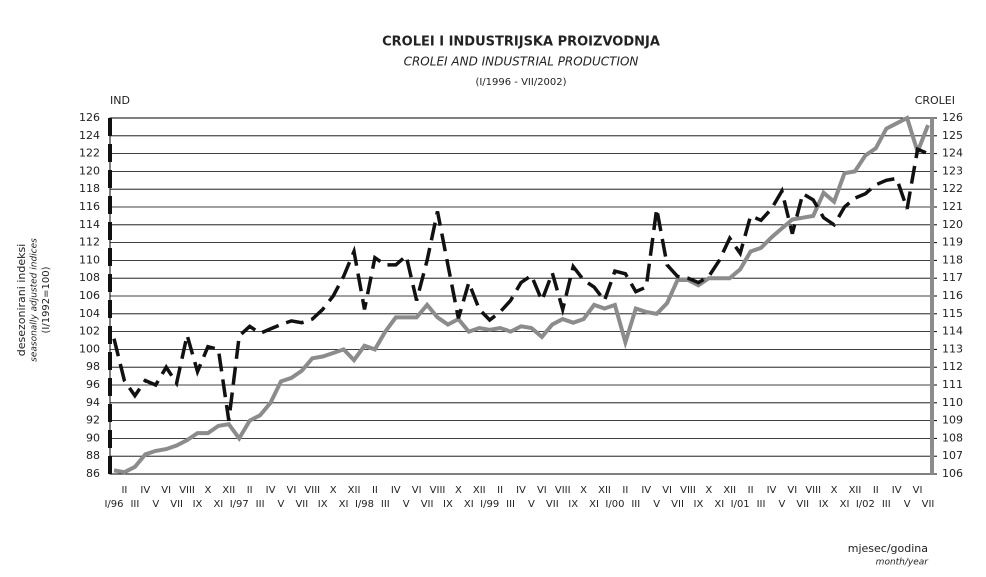  Describe the element at coordinates (952, 420) in the screenshot. I see `y2-tick-label: 109` at that location.